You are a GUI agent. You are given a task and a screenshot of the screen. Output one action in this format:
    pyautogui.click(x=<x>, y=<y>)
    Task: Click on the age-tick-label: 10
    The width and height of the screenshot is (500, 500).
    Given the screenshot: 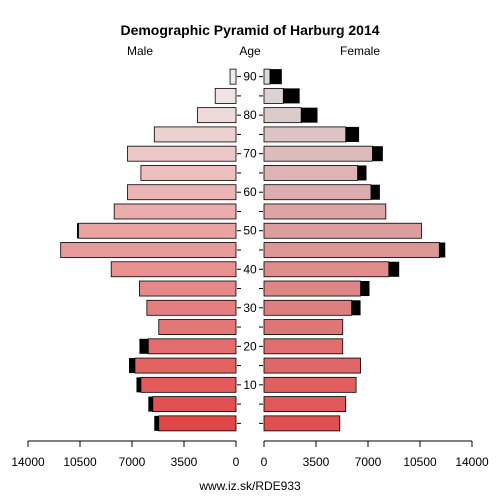 What is the action you would take?
    pyautogui.click(x=250, y=385)
    